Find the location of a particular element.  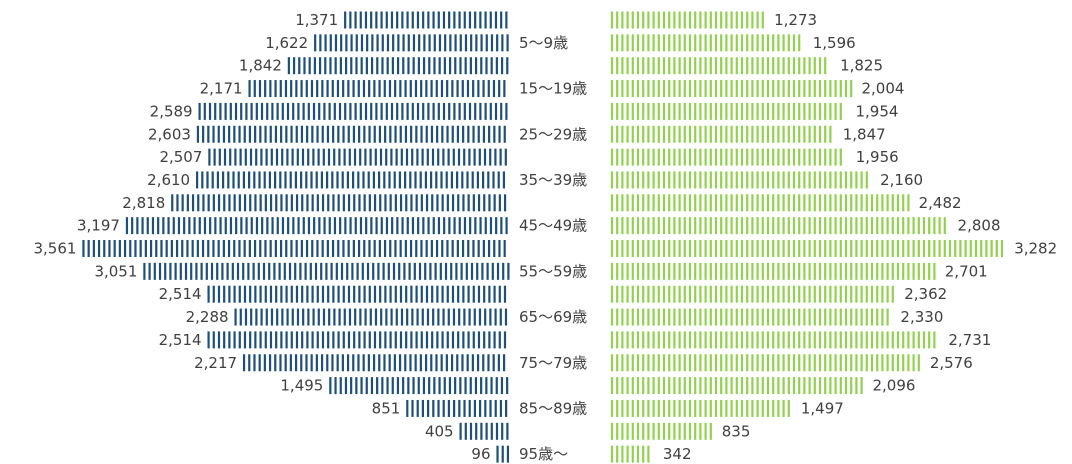

left-value-label: 2,217 is located at coordinates (215, 363).